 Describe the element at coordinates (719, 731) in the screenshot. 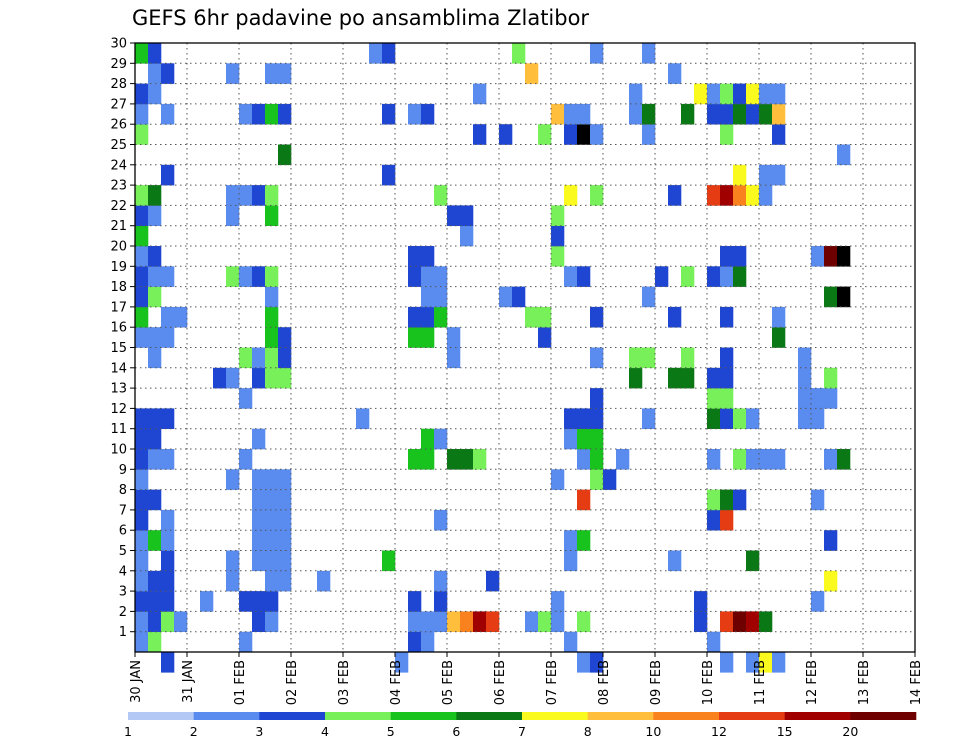

I see `colorbar-tick-label: 12` at that location.